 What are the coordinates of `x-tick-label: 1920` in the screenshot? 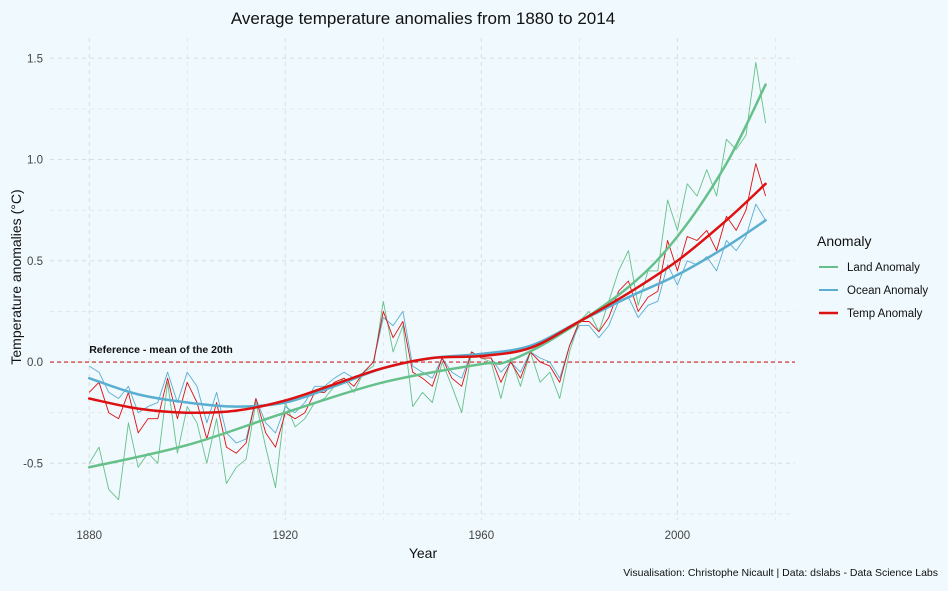 It's located at (285, 536).